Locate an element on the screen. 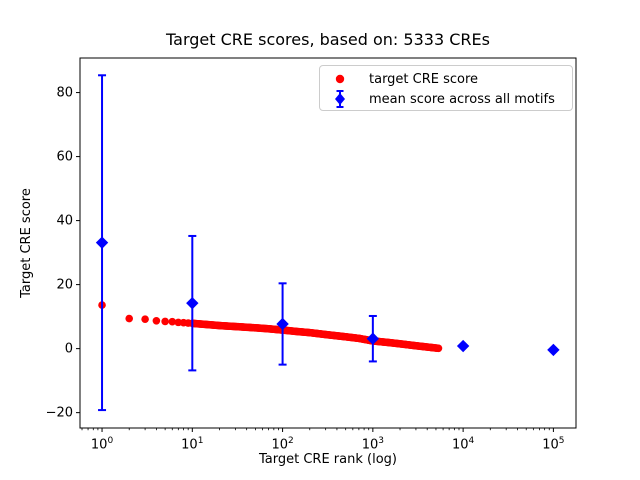  red-dot-icon is located at coordinates (340, 79).